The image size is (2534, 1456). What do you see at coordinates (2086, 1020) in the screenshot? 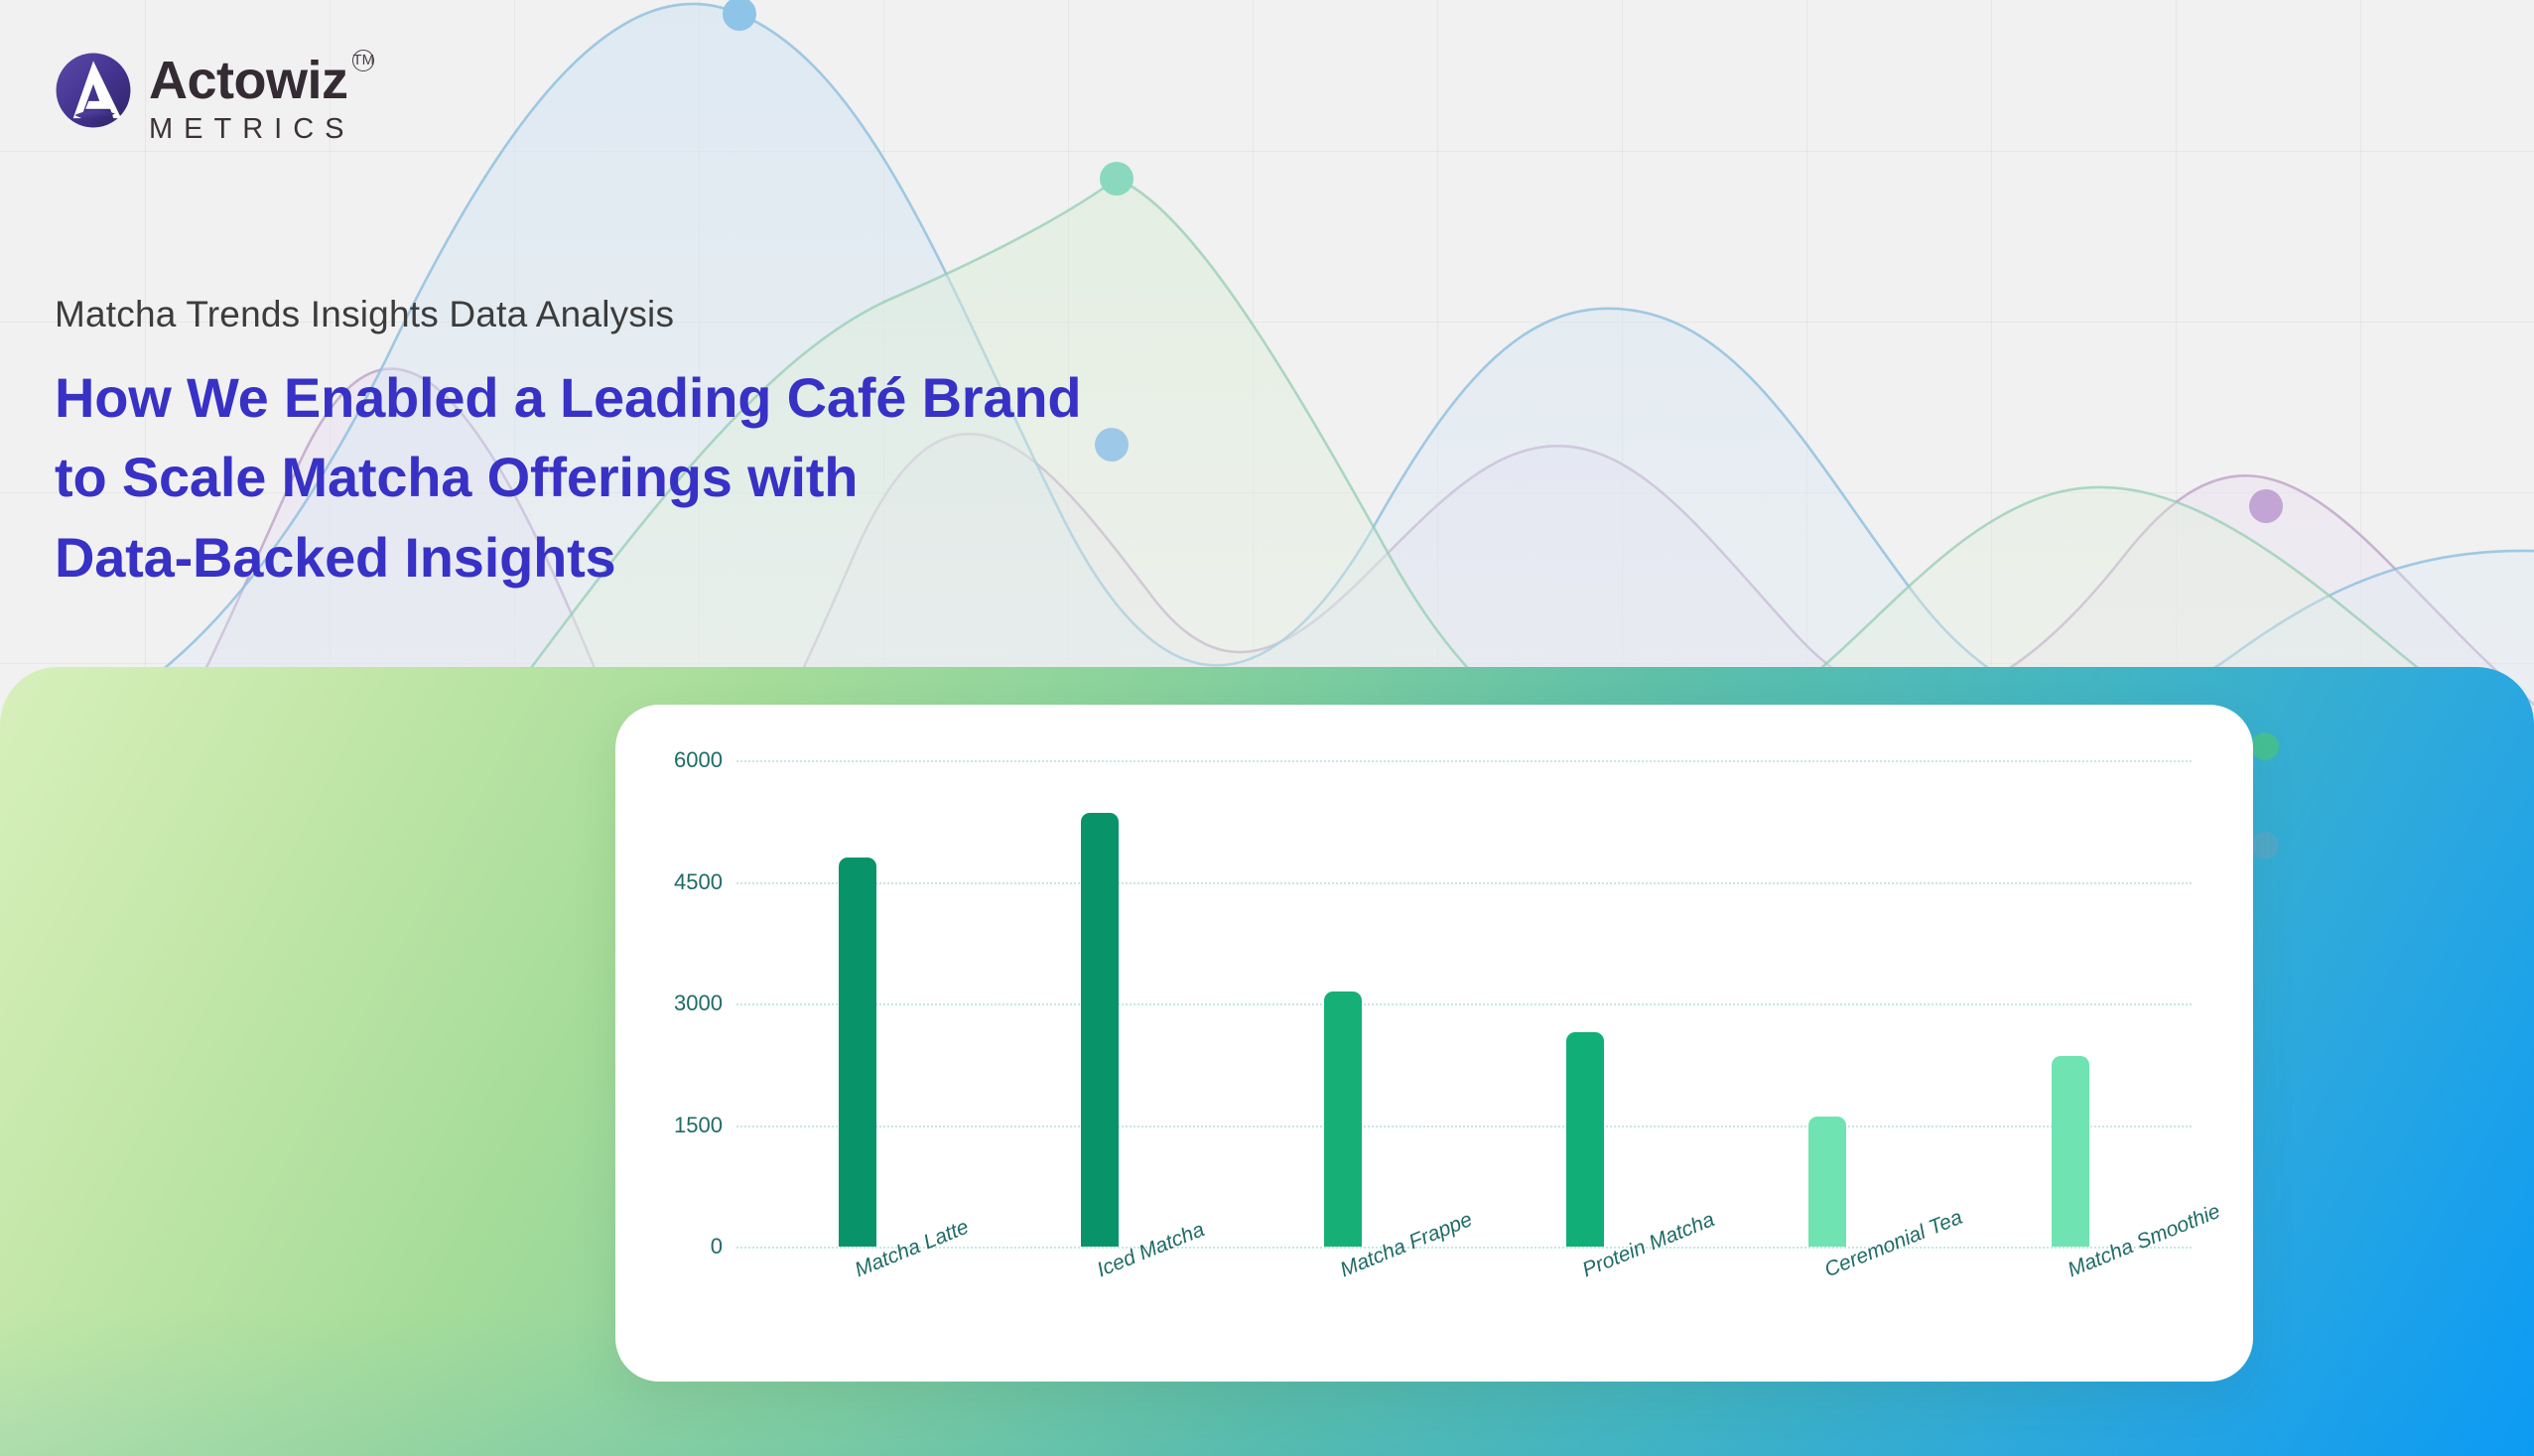
I see `bar-column: Matcha Smoothie` at bounding box center [2086, 1020].